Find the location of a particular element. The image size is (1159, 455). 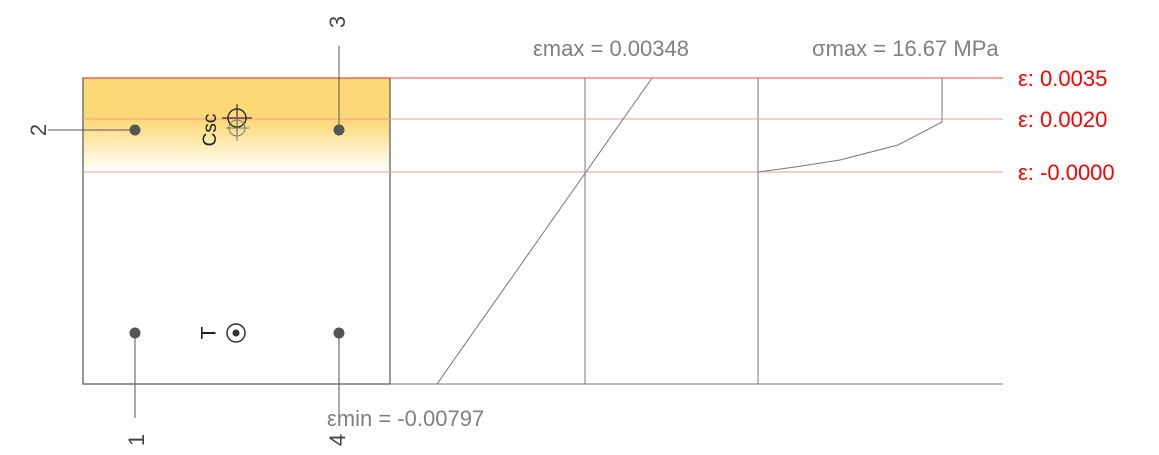

bar-label-4: 4 is located at coordinates (337, 440).